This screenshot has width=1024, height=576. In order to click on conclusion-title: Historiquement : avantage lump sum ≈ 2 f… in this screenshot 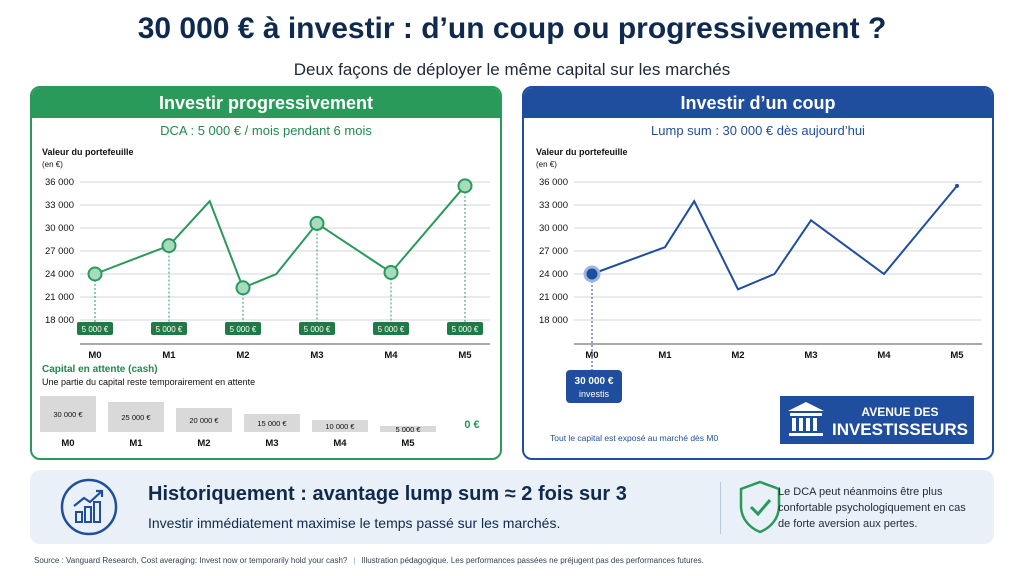, I will do `click(387, 494)`.